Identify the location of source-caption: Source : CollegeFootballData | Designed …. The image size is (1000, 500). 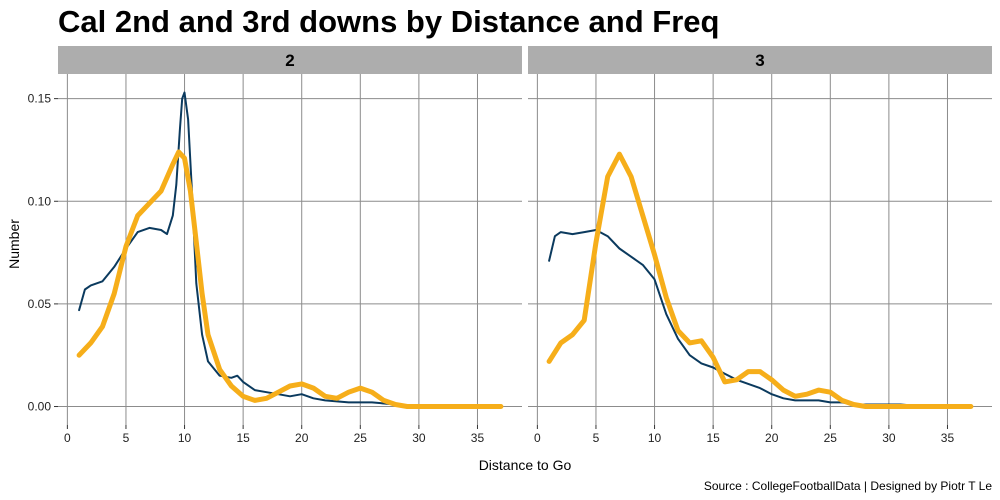
(847, 486).